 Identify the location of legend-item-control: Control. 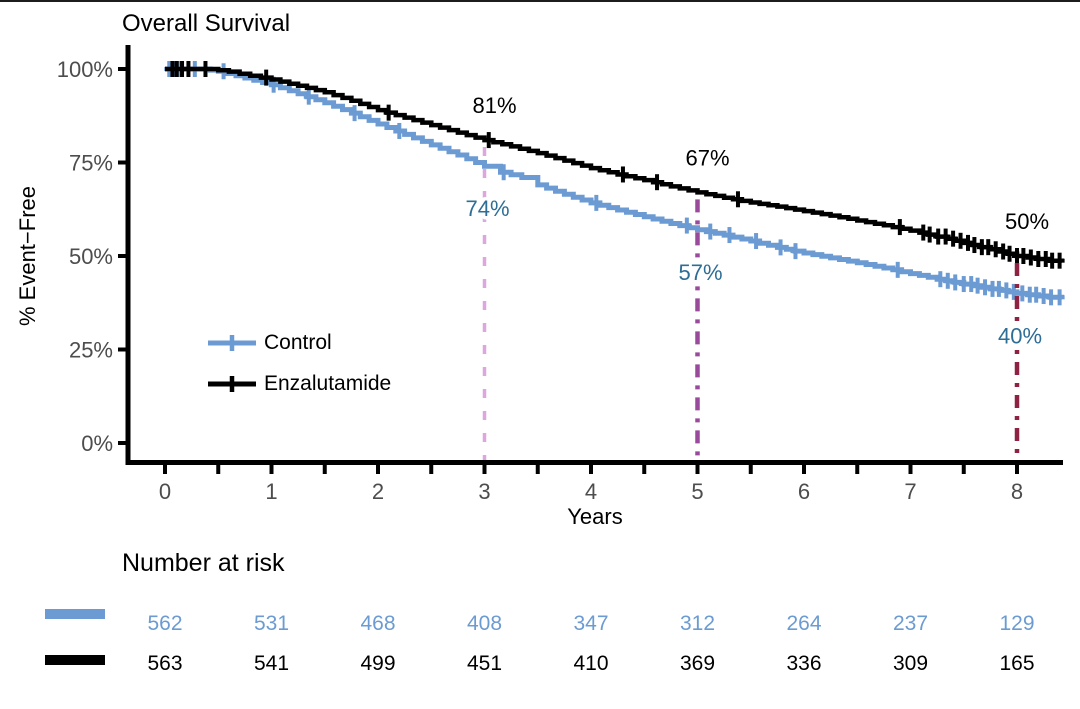
(298, 343).